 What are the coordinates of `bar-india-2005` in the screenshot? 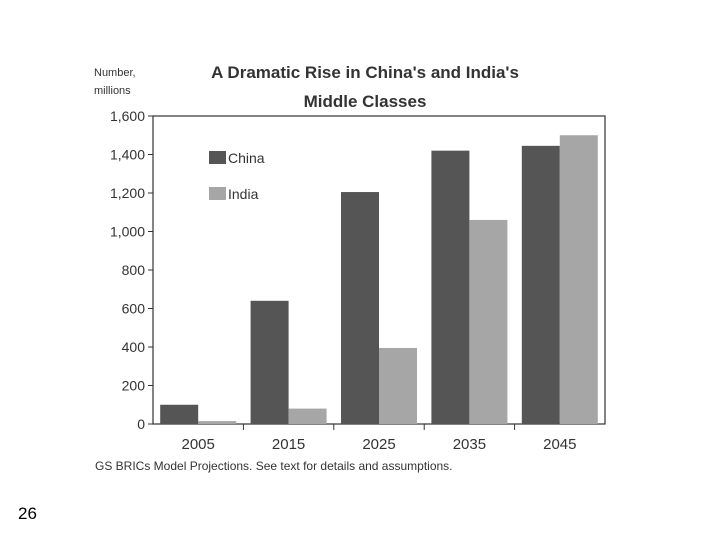 It's located at (217, 422).